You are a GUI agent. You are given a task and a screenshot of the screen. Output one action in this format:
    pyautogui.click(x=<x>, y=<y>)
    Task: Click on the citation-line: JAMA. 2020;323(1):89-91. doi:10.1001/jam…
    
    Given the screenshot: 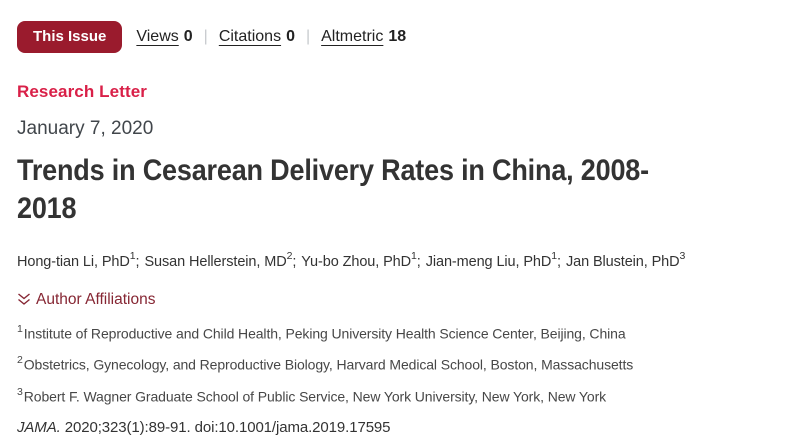 What is the action you would take?
    pyautogui.click(x=405, y=427)
    